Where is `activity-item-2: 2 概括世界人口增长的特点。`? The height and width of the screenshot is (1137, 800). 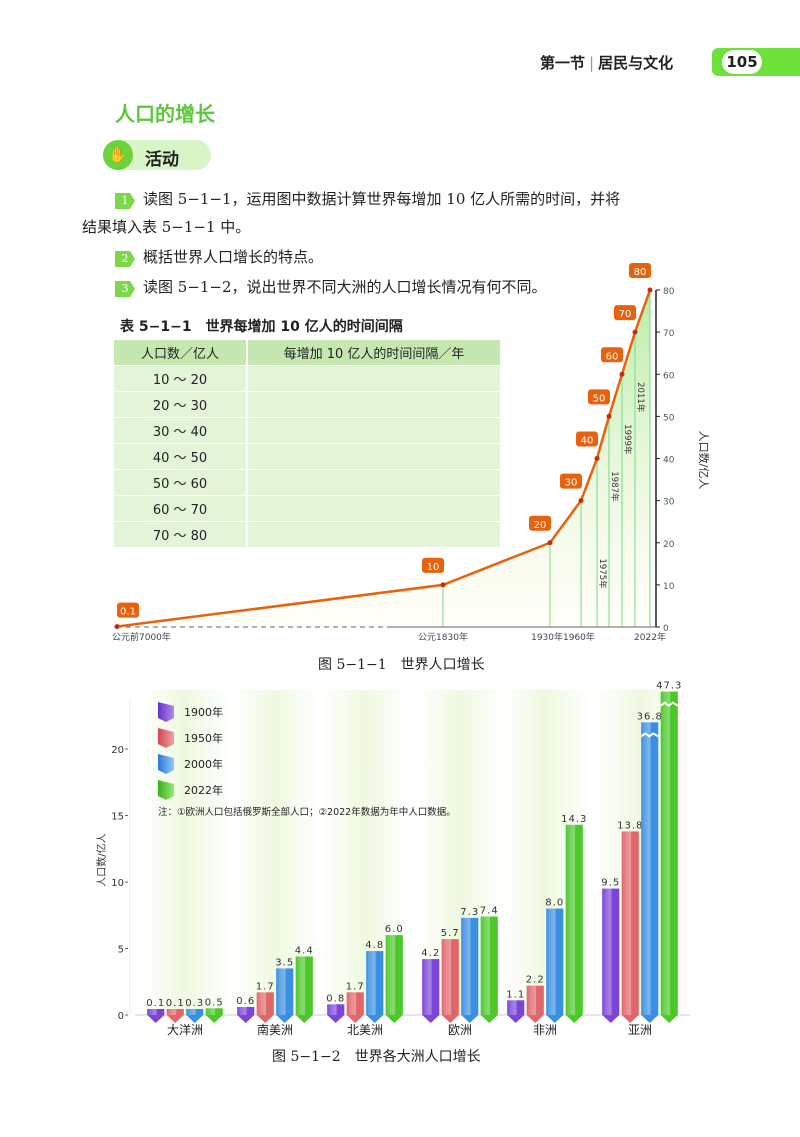
activity-item-2: 2 概括世界人口增长的特点。 is located at coordinates (219, 256).